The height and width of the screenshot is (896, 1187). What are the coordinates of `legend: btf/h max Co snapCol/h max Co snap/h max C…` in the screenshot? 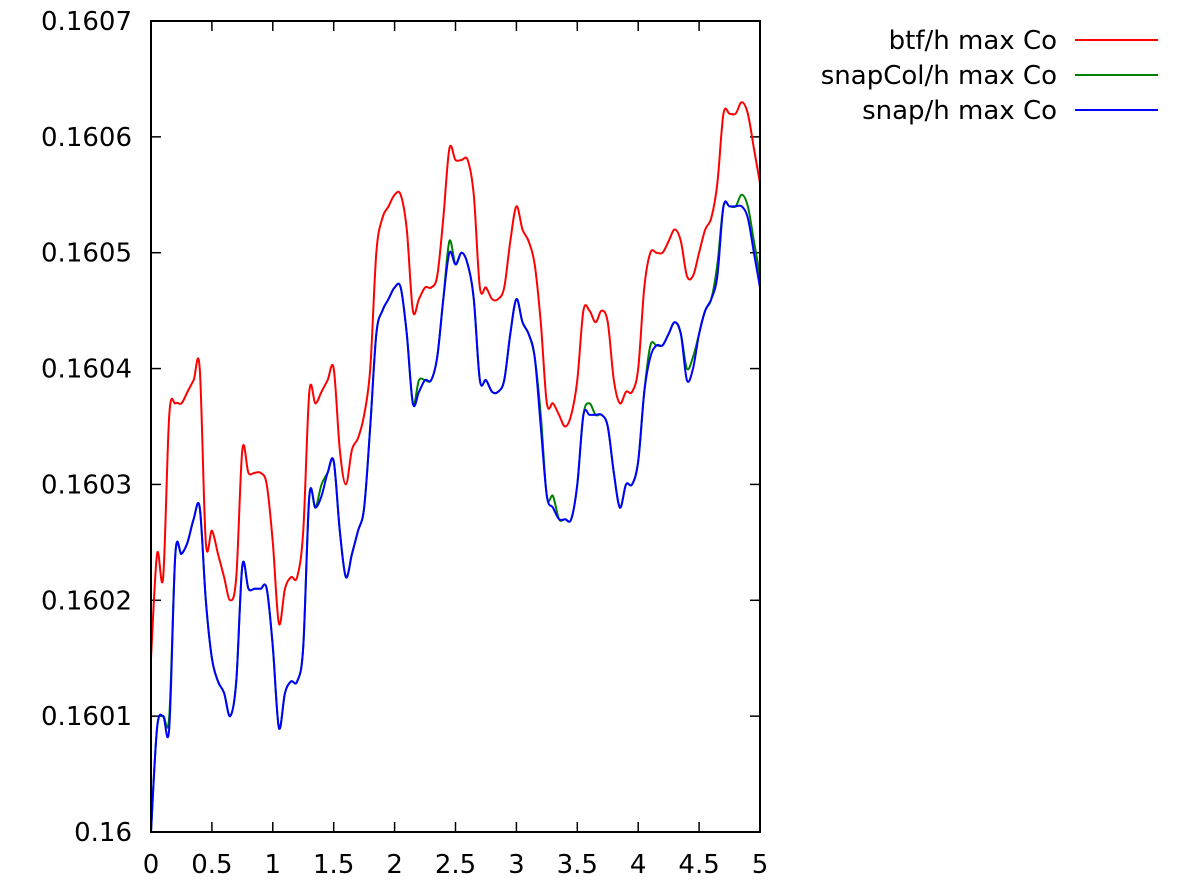 It's located at (989, 76).